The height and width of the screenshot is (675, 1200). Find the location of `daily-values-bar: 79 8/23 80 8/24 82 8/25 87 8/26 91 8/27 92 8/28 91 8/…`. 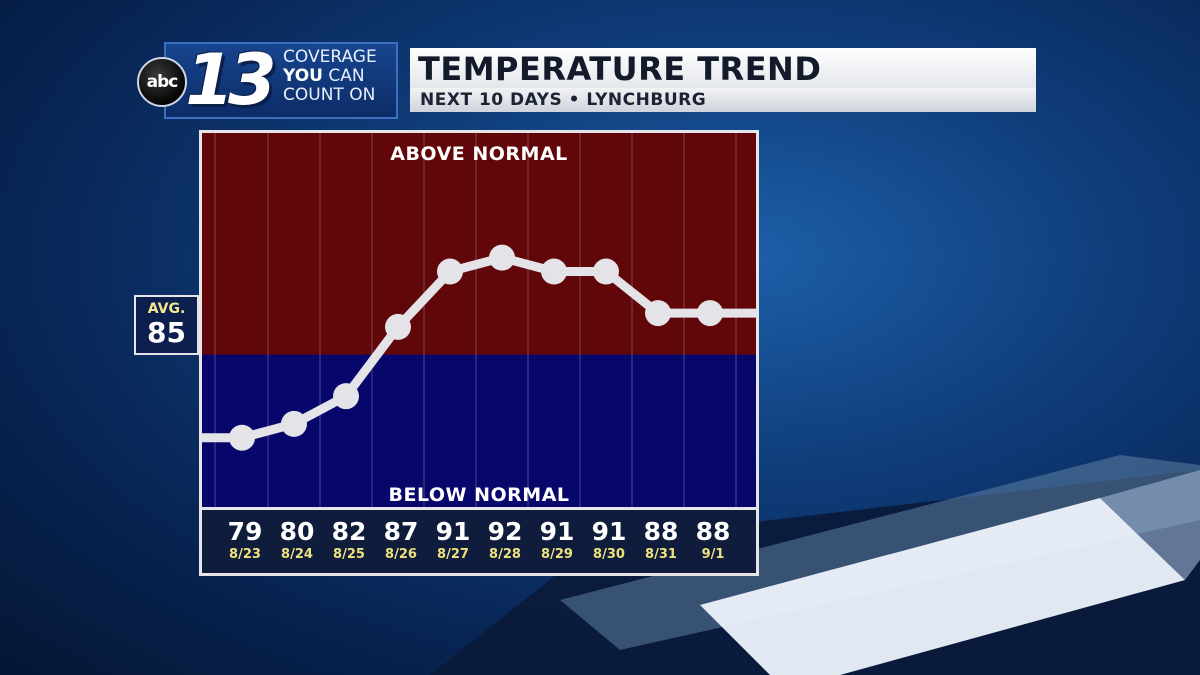

daily-values-bar: 79 8/23 80 8/24 82 8/25 87 8/26 91 8/27 92 8/28 91 8/… is located at coordinates (479, 543).